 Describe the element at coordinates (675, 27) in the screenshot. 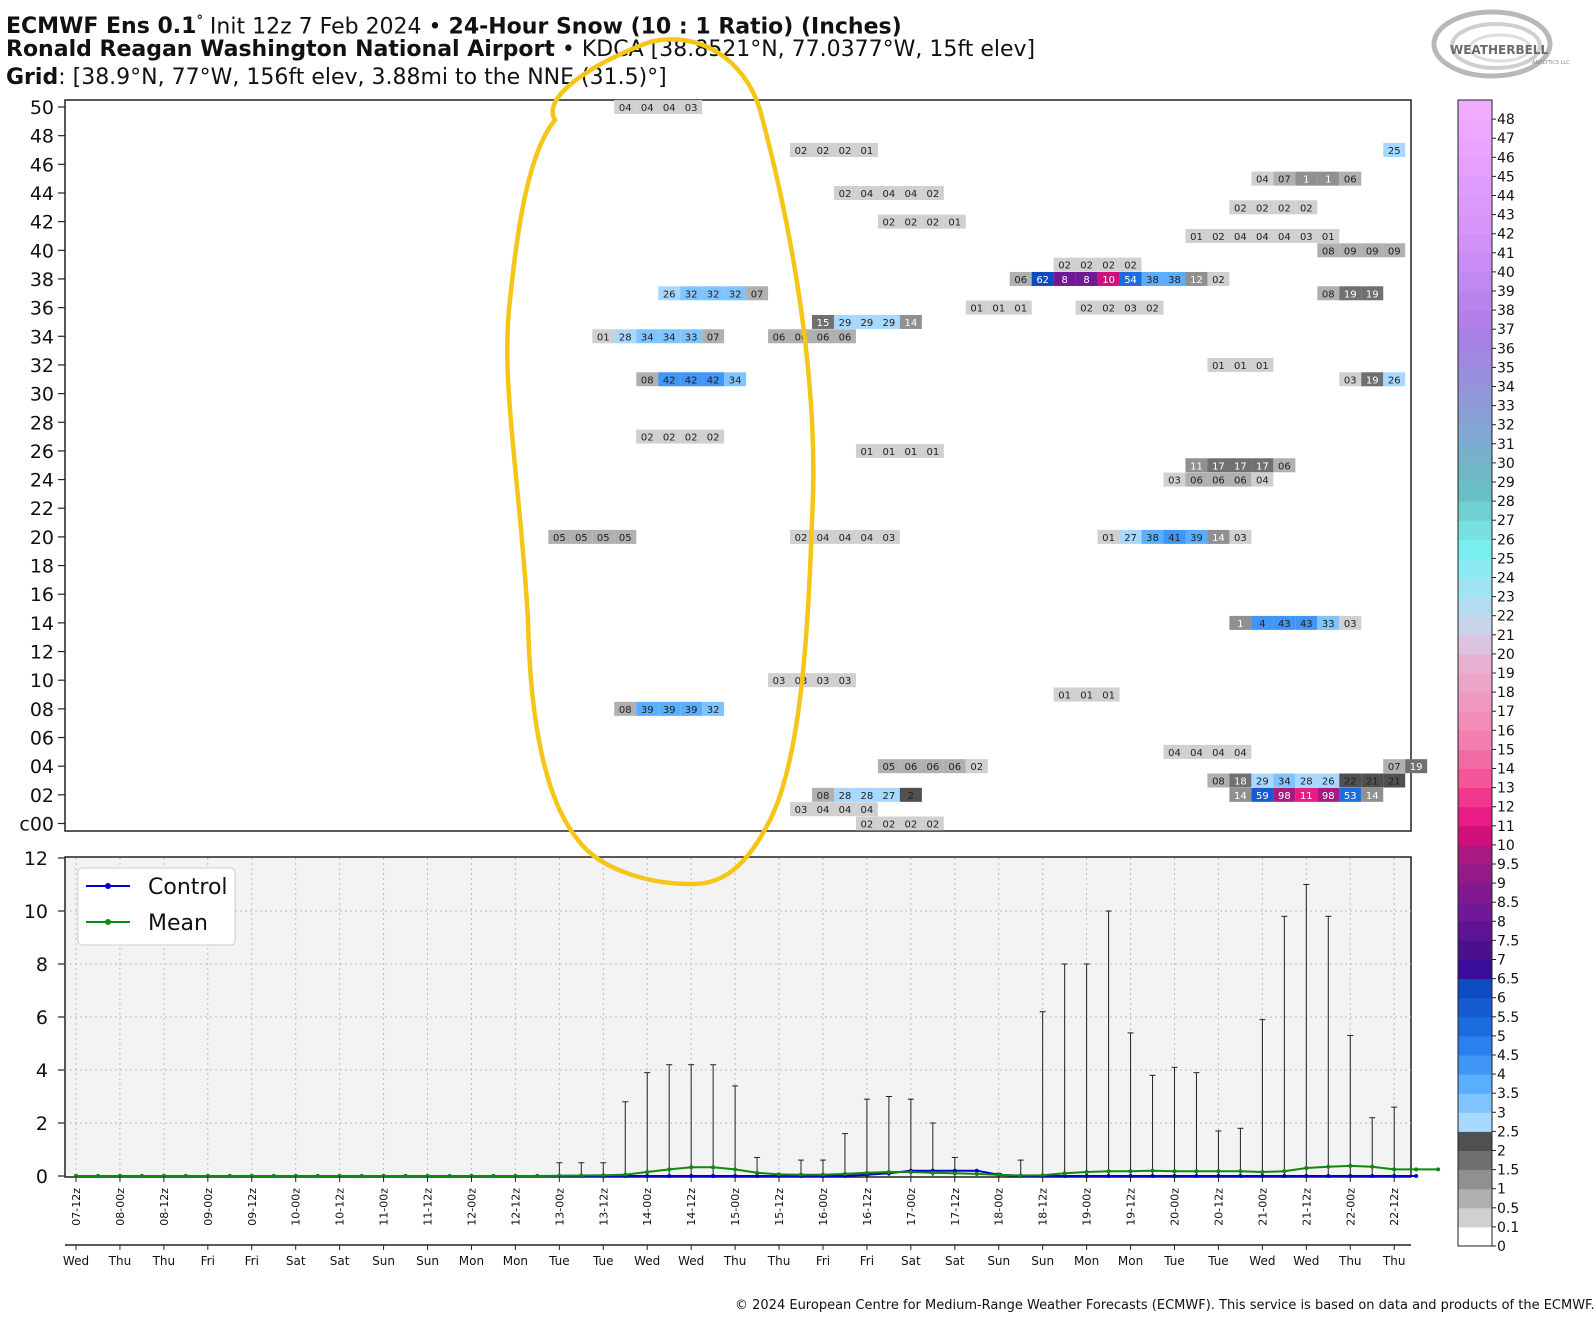

I see `product-name: 24-Hour Snow (10 : 1 Ratio) (Inches)` at that location.